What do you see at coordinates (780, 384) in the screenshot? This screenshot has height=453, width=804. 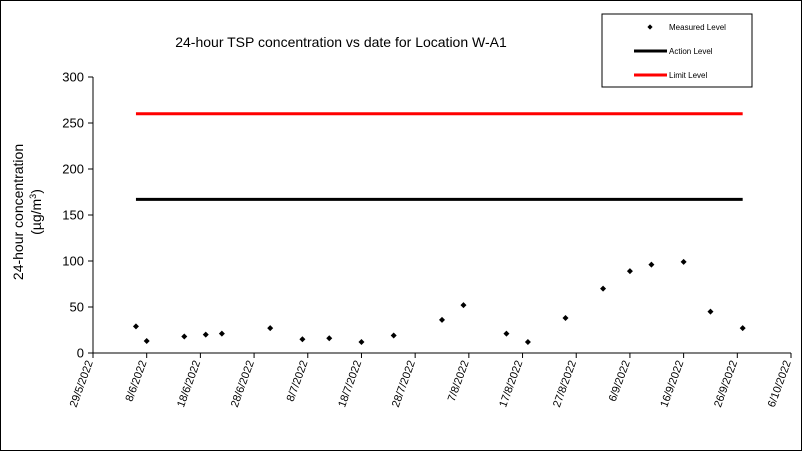 I see `x-tick-label: 6/10/2022` at bounding box center [780, 384].